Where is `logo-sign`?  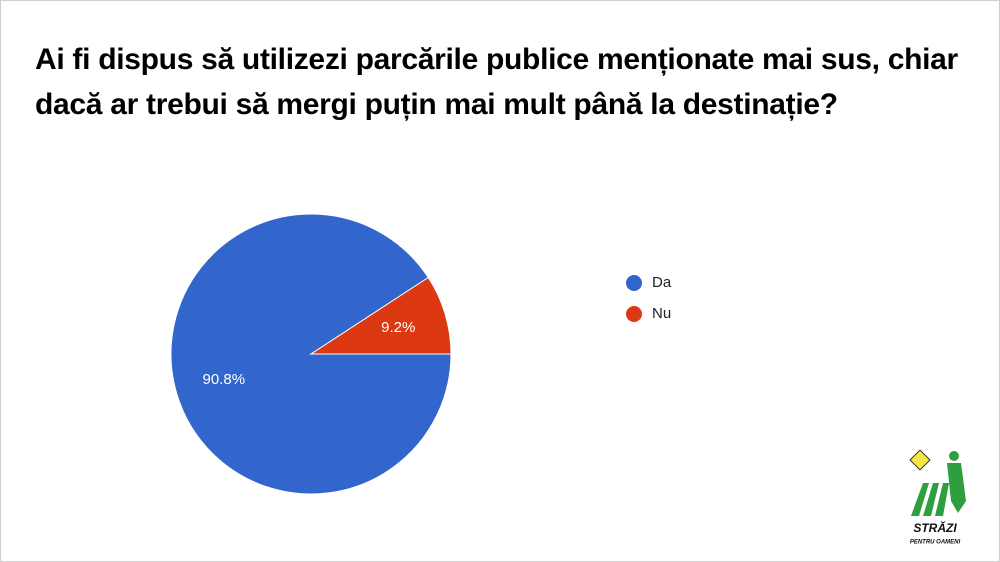 logo-sign is located at coordinates (920, 460).